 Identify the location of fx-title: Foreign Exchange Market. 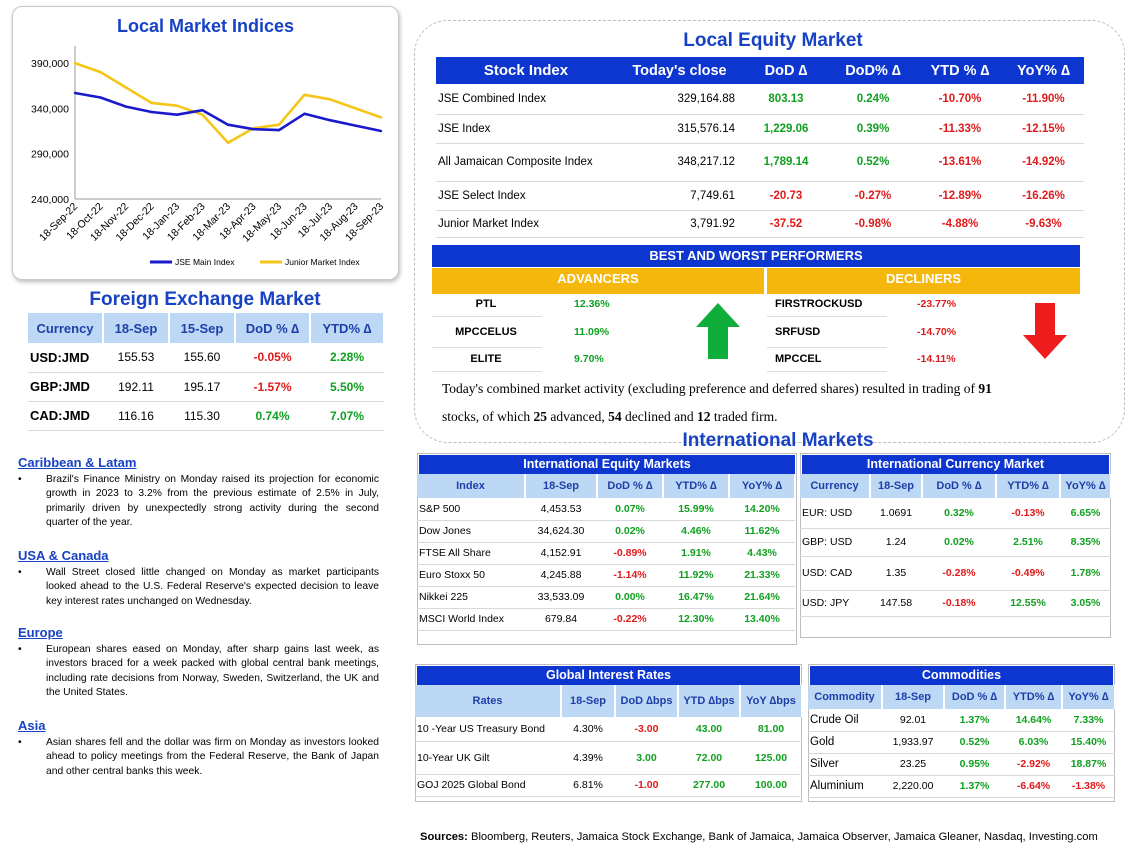
(205, 299).